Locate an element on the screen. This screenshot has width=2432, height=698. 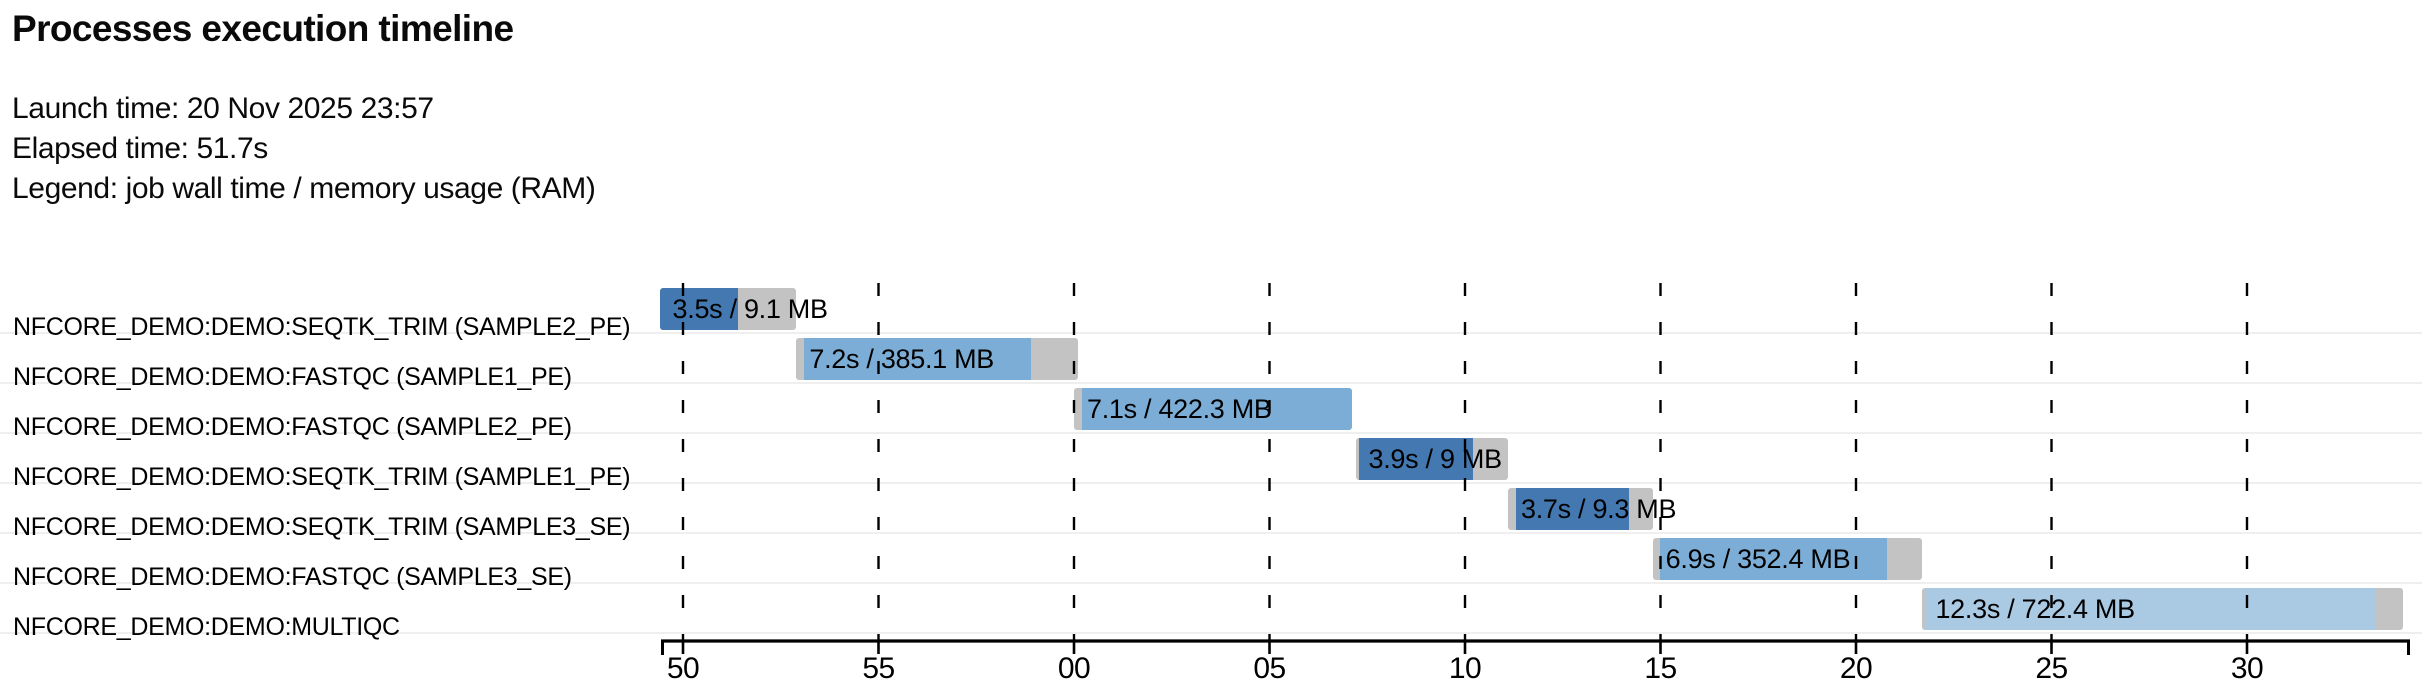
task-bar-label: 3.7s / 9.3 MB is located at coordinates (1599, 509).